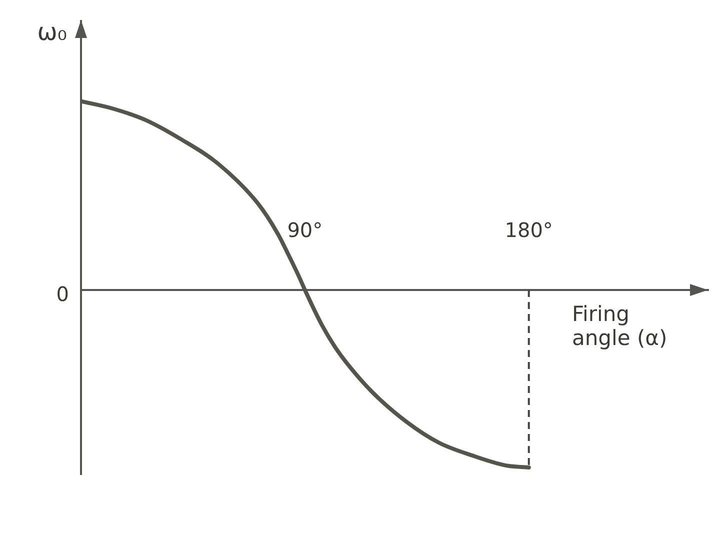 This screenshot has width=713, height=533. I want to click on x-axis-title: Firing angle (α), so click(620, 326).